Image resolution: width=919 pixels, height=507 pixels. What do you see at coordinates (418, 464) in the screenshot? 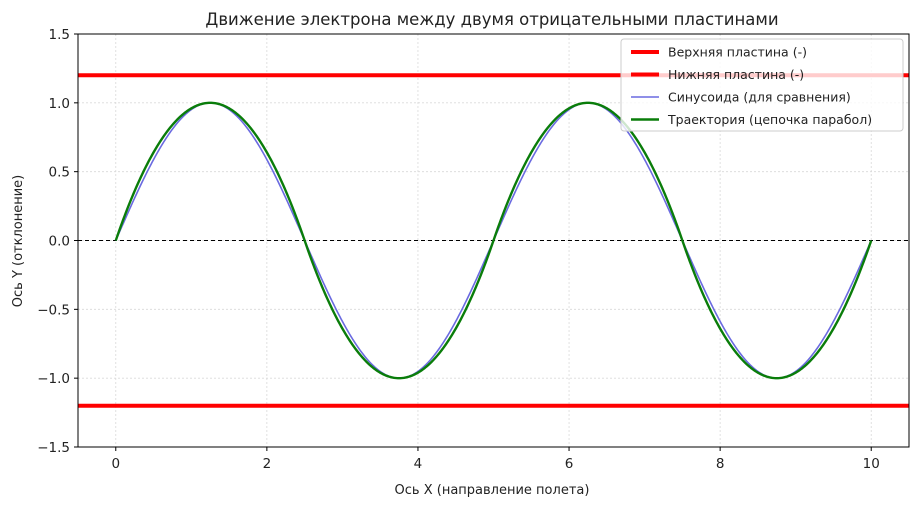
I see `x-tick-label-2: 4` at bounding box center [418, 464].